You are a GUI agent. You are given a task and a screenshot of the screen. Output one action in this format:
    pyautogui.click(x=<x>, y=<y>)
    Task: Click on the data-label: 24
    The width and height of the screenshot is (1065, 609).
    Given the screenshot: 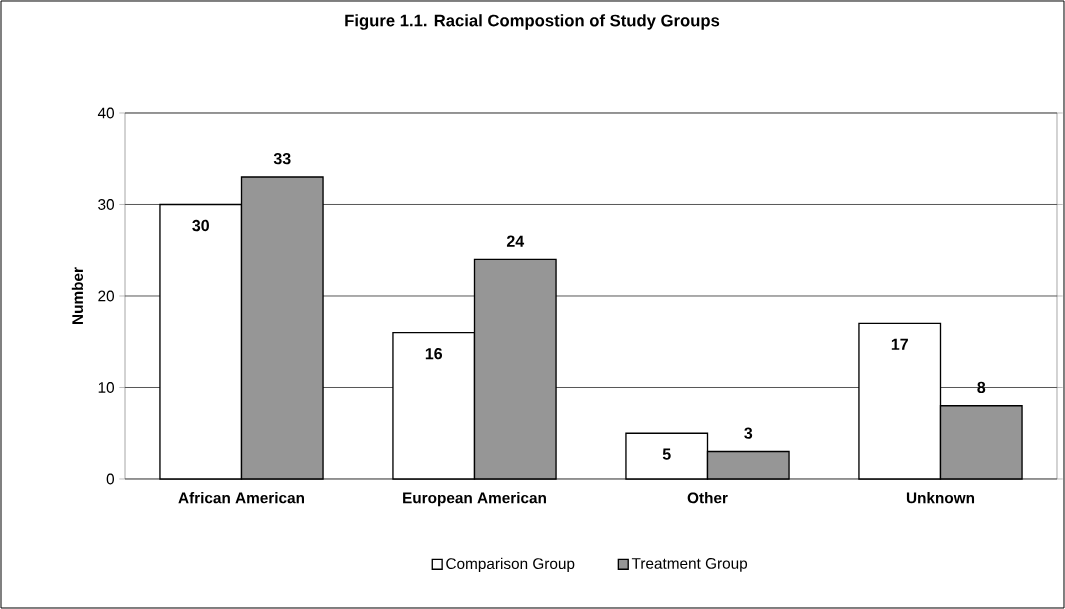 What is the action you would take?
    pyautogui.click(x=515, y=241)
    